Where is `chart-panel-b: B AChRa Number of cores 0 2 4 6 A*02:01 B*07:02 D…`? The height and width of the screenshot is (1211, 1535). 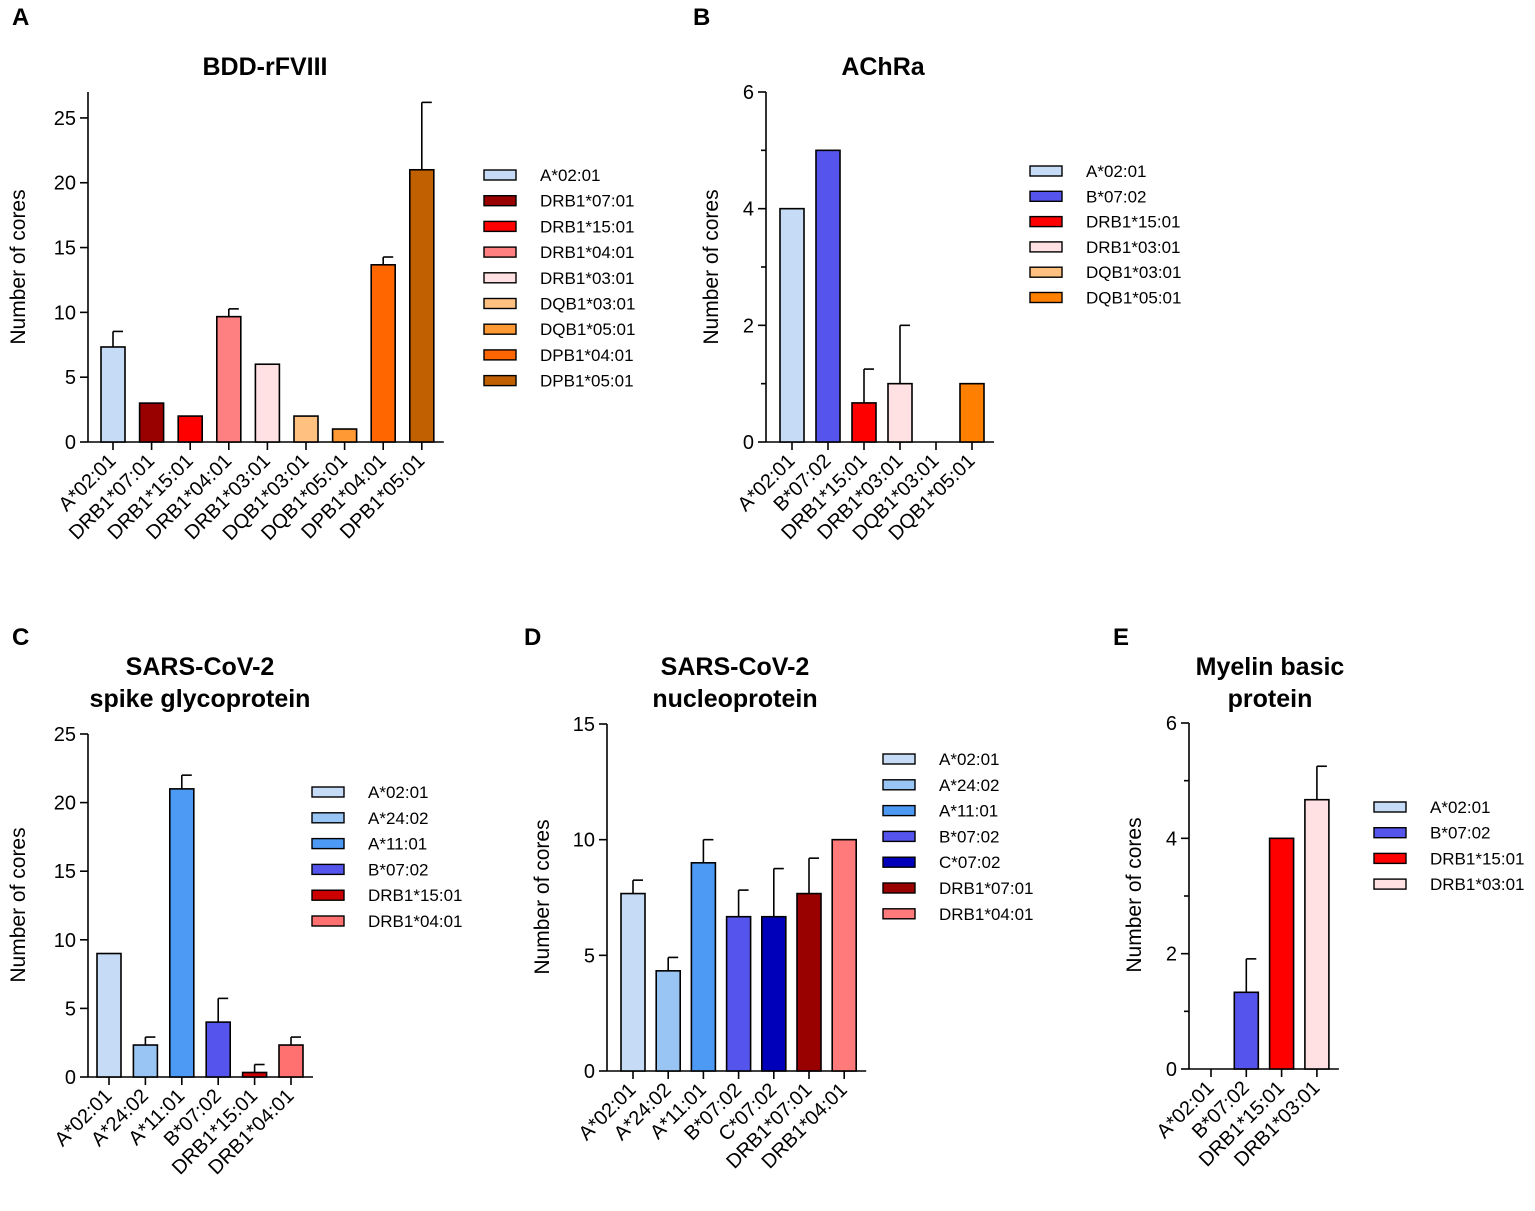
chart-panel-b: B AChRa Number of cores 0 2 4 6 A*02:01 B*07:02 D… is located at coordinates (937, 274).